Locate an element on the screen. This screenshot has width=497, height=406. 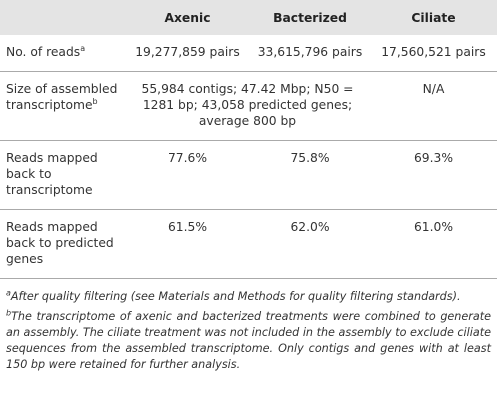
row-label: Reads mapped back to predicted genes is located at coordinates (60, 243).